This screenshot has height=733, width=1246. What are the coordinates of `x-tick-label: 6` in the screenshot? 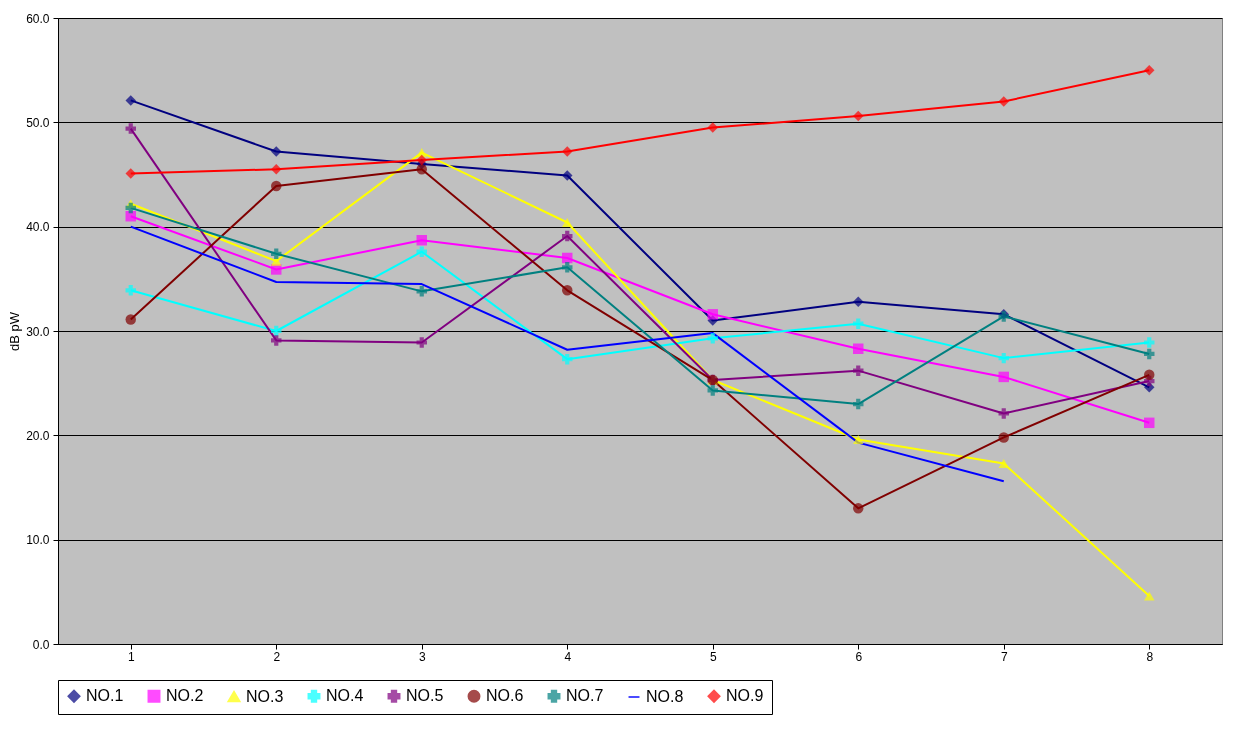 It's located at (859, 656).